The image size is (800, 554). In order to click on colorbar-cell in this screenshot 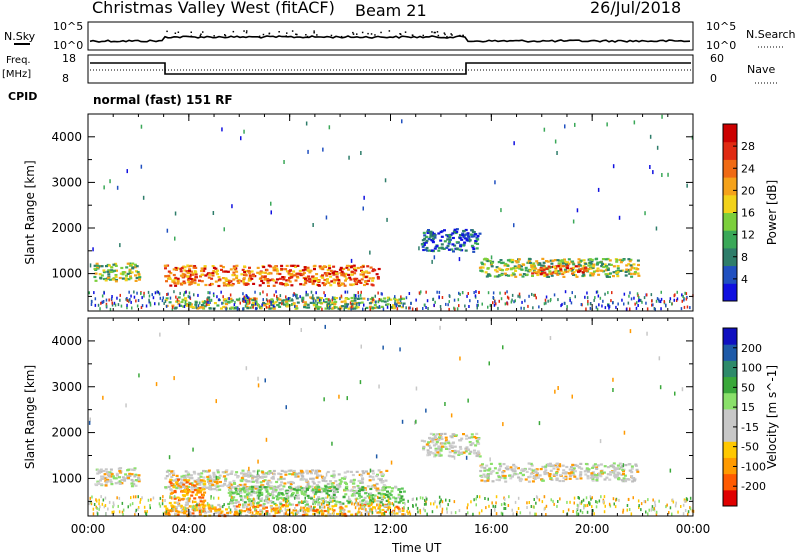, I will do `click(730, 498)`.